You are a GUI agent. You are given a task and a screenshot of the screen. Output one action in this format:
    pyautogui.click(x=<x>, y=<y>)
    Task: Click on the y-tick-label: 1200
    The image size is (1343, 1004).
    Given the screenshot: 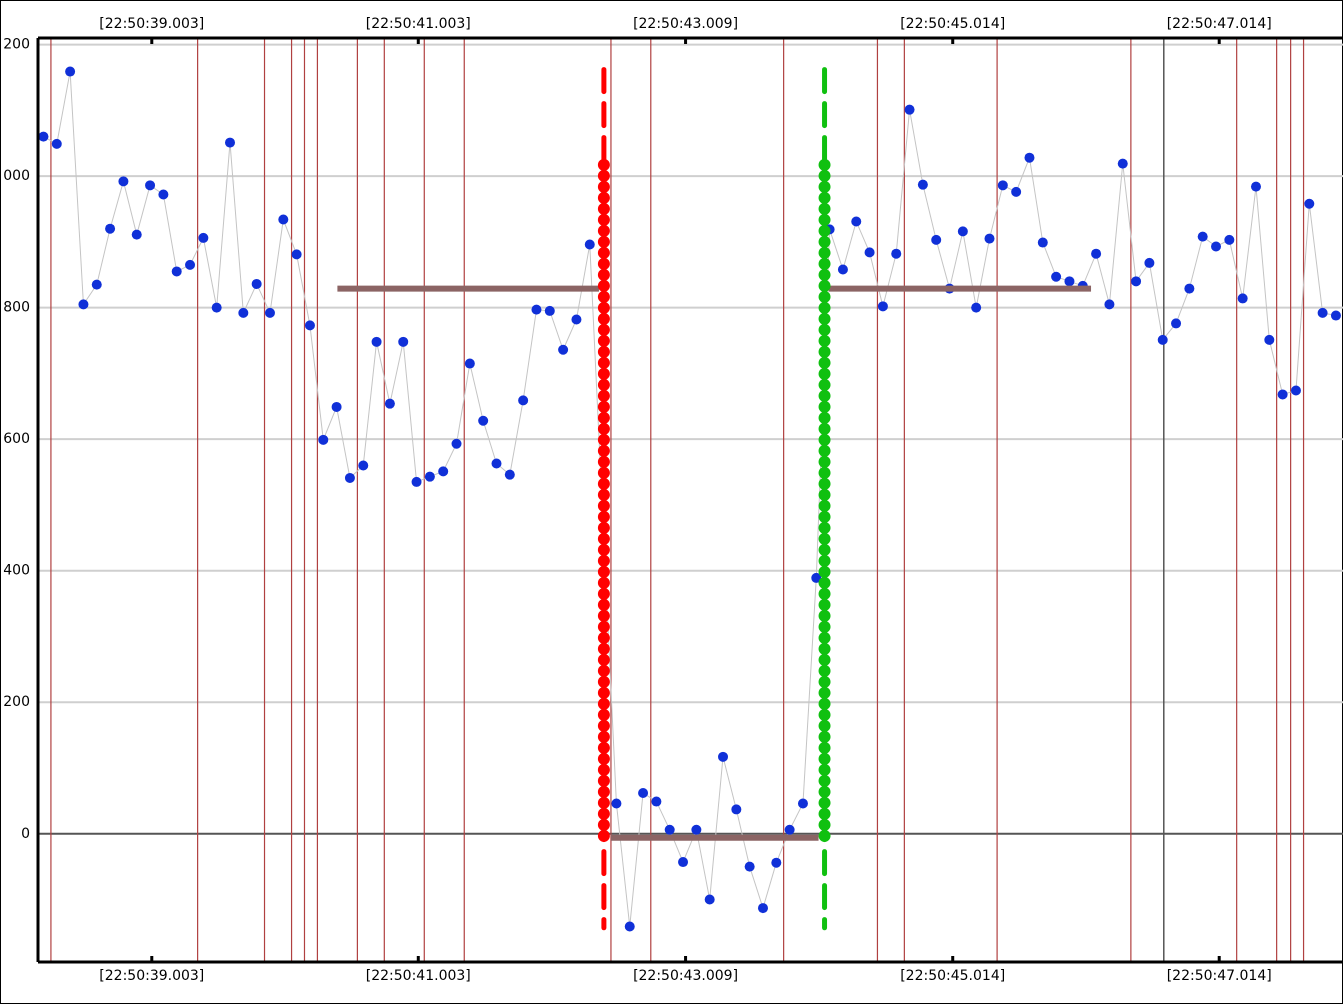 What is the action you would take?
    pyautogui.click(x=15, y=45)
    